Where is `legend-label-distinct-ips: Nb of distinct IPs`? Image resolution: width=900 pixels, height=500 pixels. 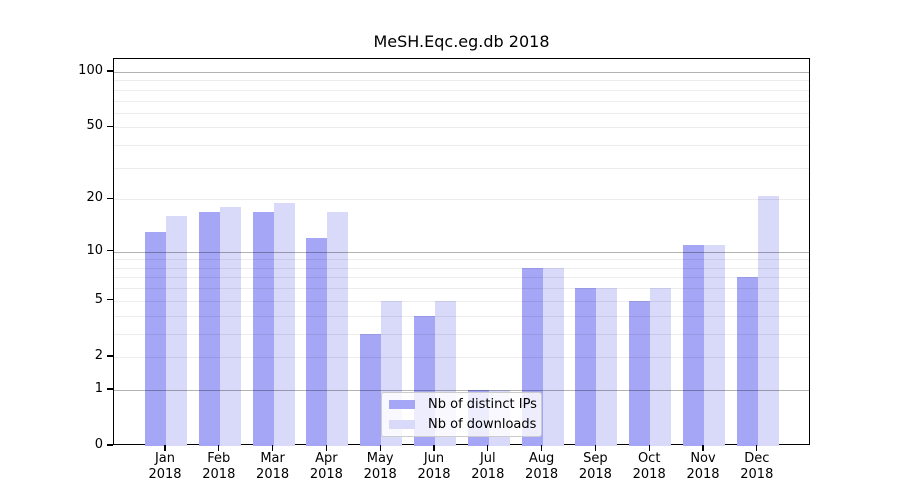 legend-label-distinct-ips: Nb of distinct IPs is located at coordinates (482, 404).